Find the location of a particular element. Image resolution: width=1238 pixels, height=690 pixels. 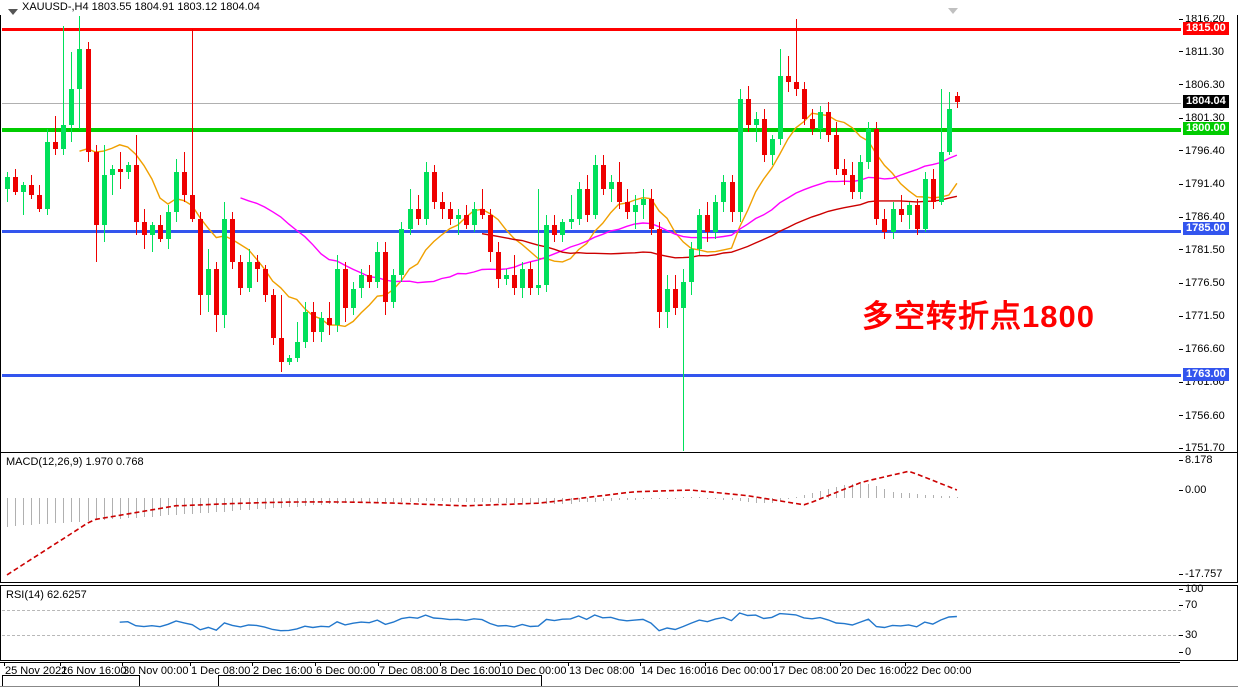

rsi-panel: RSI(14) 62.6257 100 70 30 0 is located at coordinates (619, 622).